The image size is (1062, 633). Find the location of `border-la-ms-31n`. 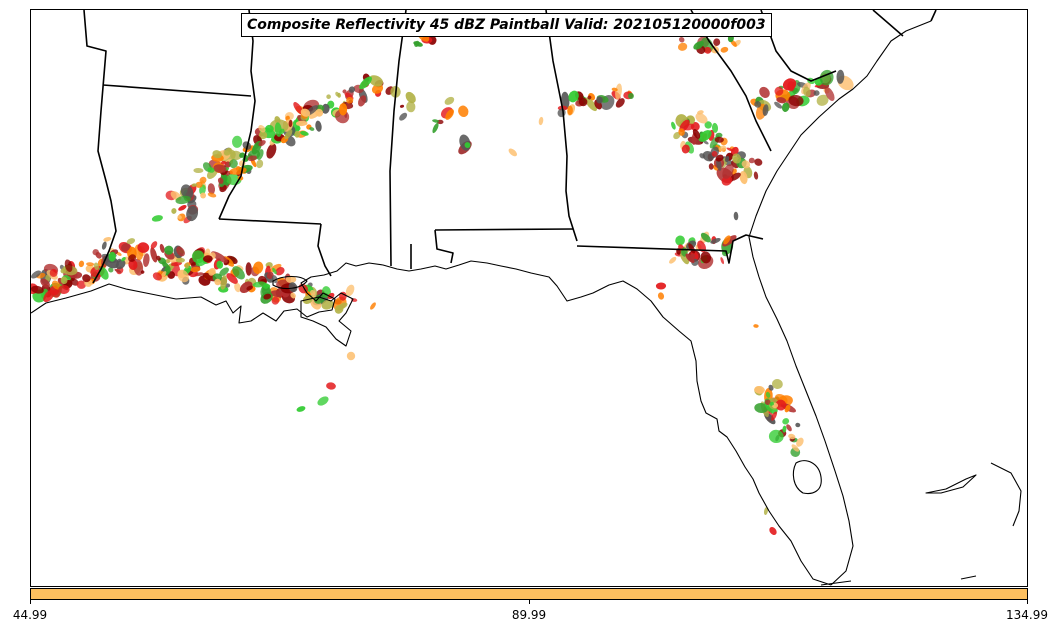

border-la-ms-31n is located at coordinates (270, 221).